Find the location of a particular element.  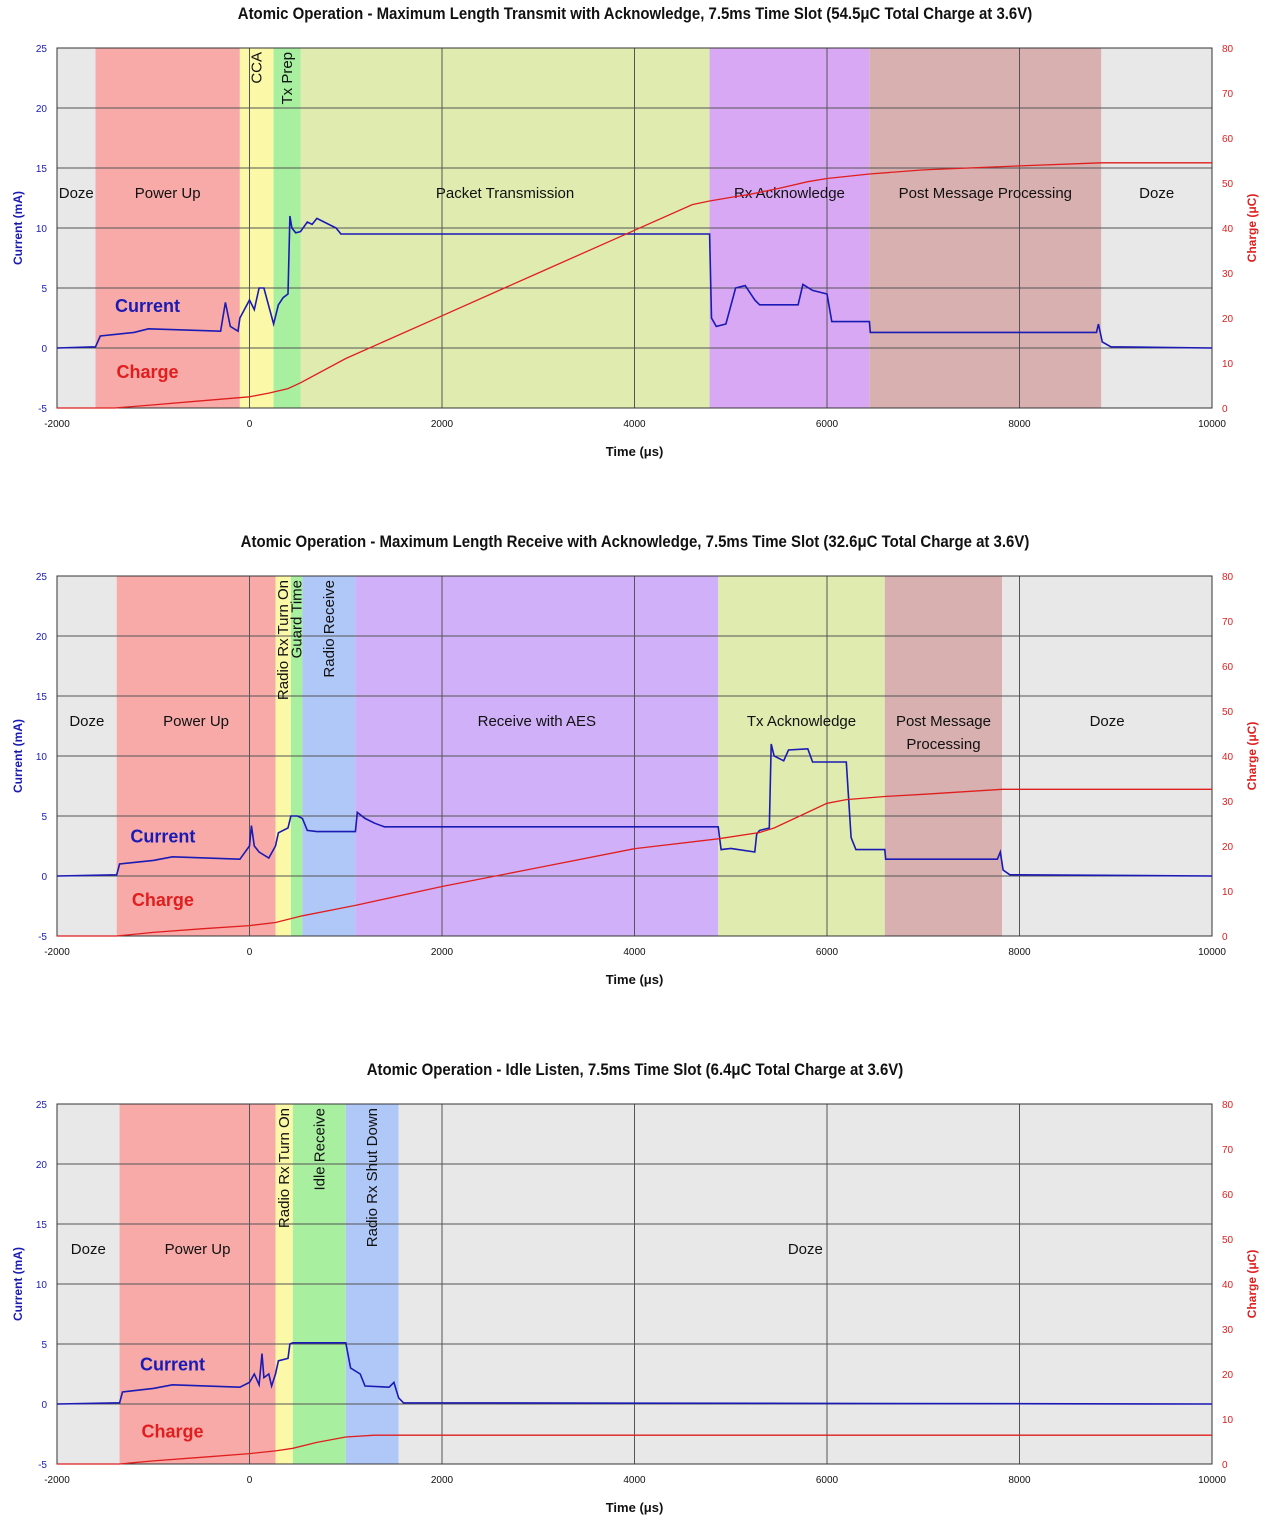

phase-label: Idle Receive is located at coordinates (319, 1149).